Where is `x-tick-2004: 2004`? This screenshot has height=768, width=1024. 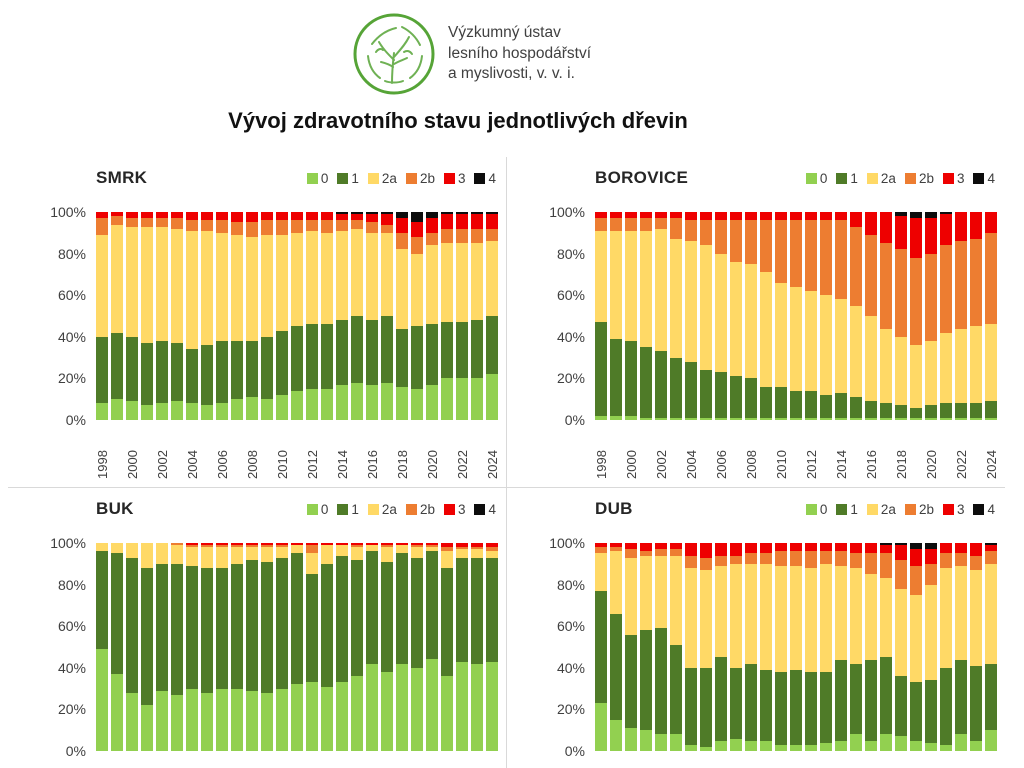
x-tick-2004: 2004 is located at coordinates (691, 464).